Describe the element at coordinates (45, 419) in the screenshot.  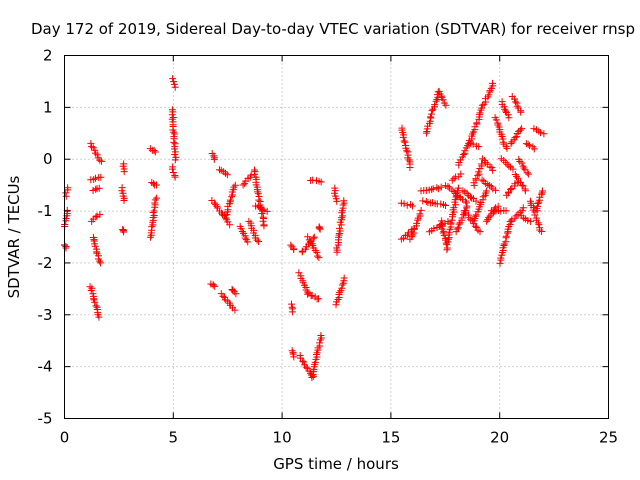
I see `y-tick-label: -5` at that location.